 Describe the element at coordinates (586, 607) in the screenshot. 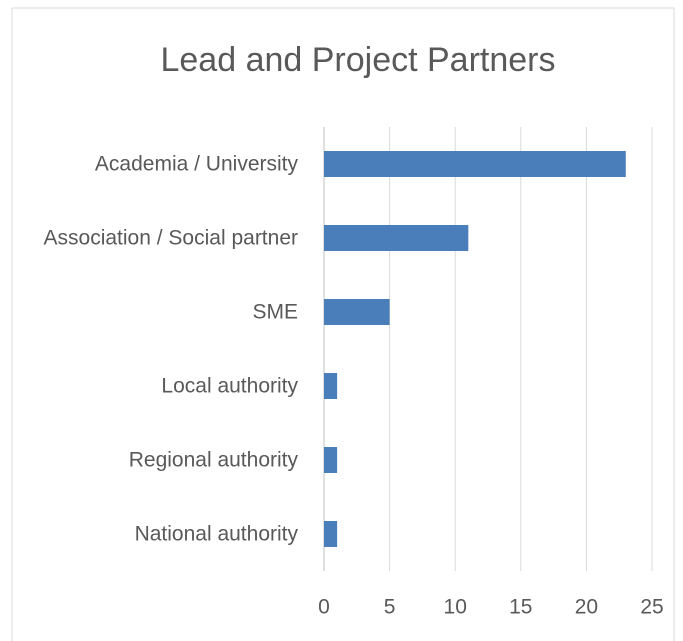

I see `x-tick-label: 20` at that location.